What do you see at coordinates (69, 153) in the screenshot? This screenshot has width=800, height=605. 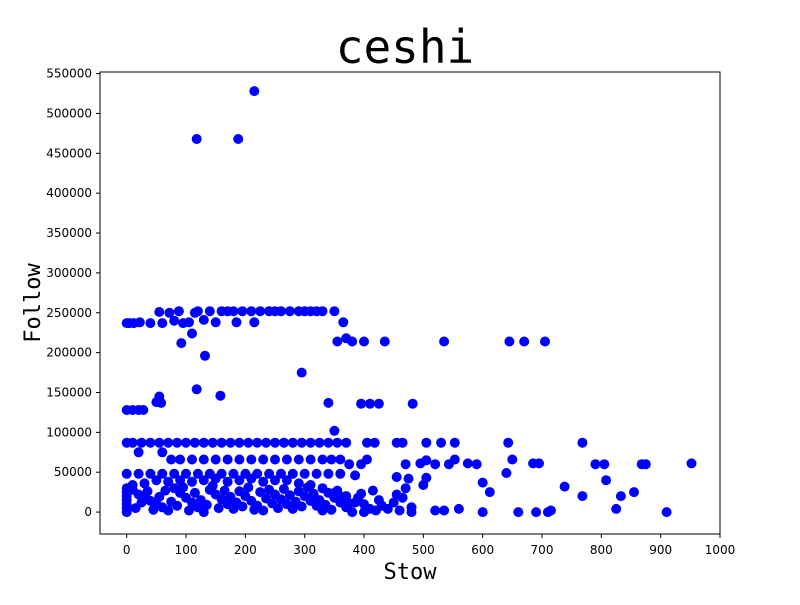 I see `y-tick-label: 450000` at bounding box center [69, 153].